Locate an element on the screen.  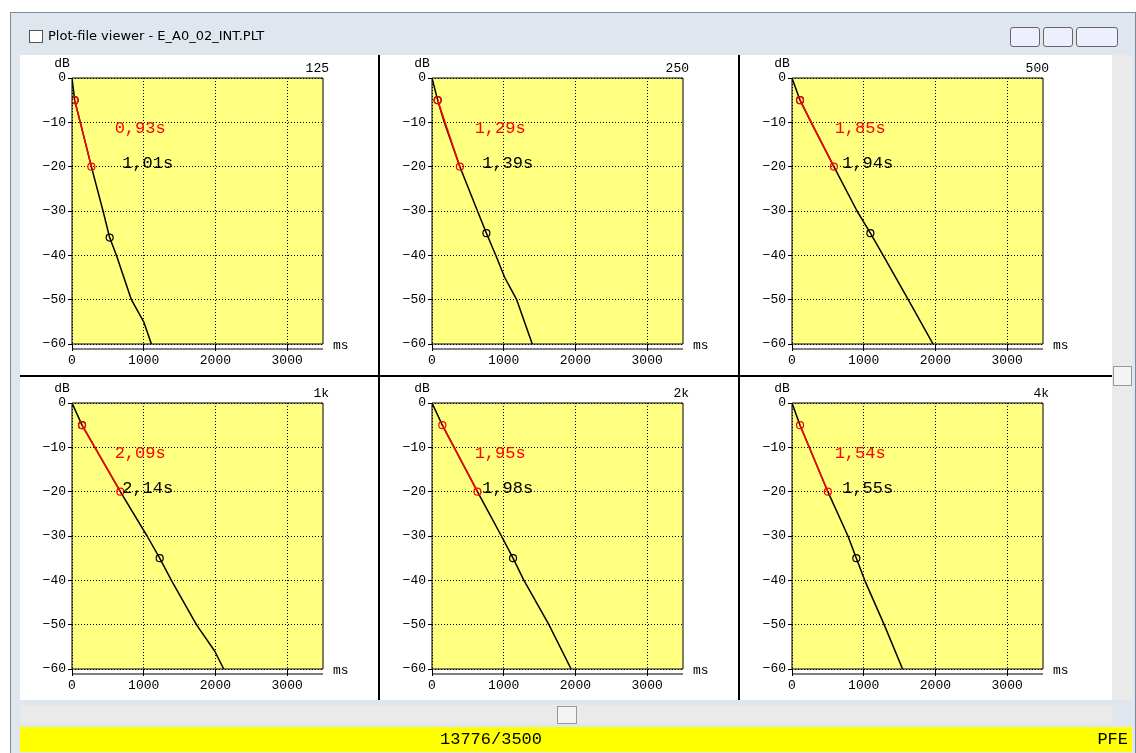
chart-title: 125 is located at coordinates (317, 68).